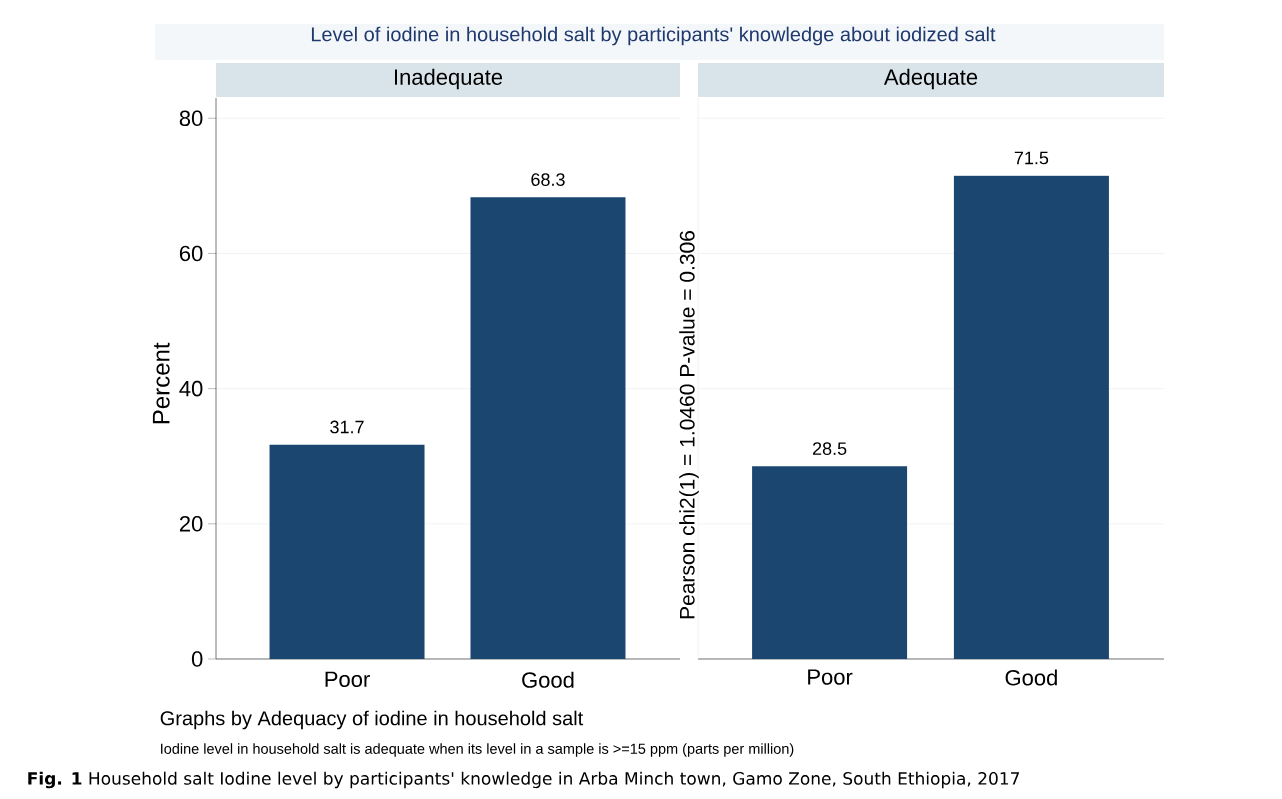  What do you see at coordinates (1031, 158) in the screenshot?
I see `data-label: 71.5` at bounding box center [1031, 158].